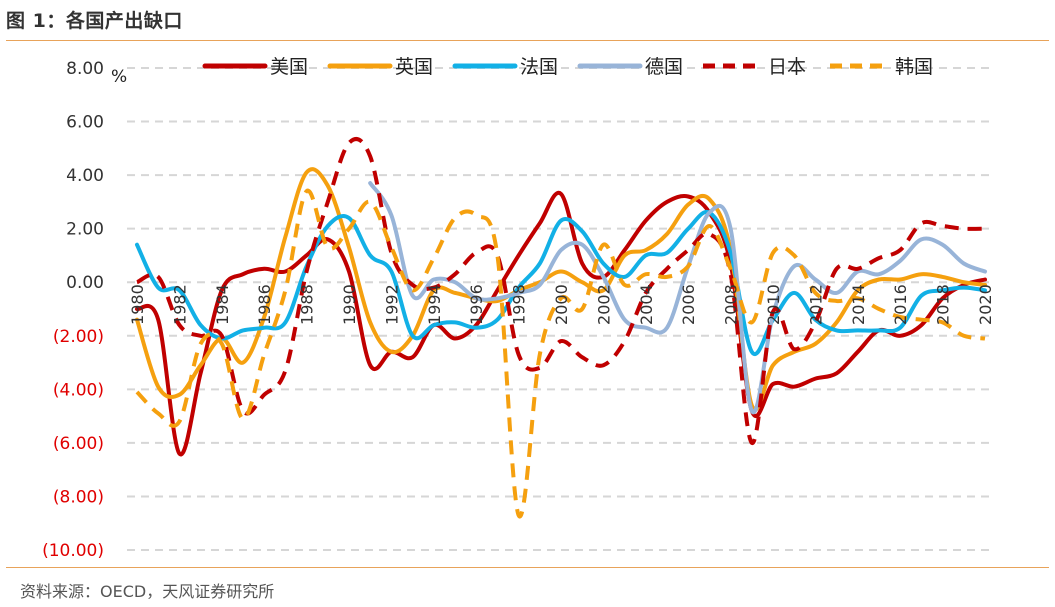  What do you see at coordinates (85, 230) in the screenshot?
I see `y-tick-label: 2.00` at bounding box center [85, 230].